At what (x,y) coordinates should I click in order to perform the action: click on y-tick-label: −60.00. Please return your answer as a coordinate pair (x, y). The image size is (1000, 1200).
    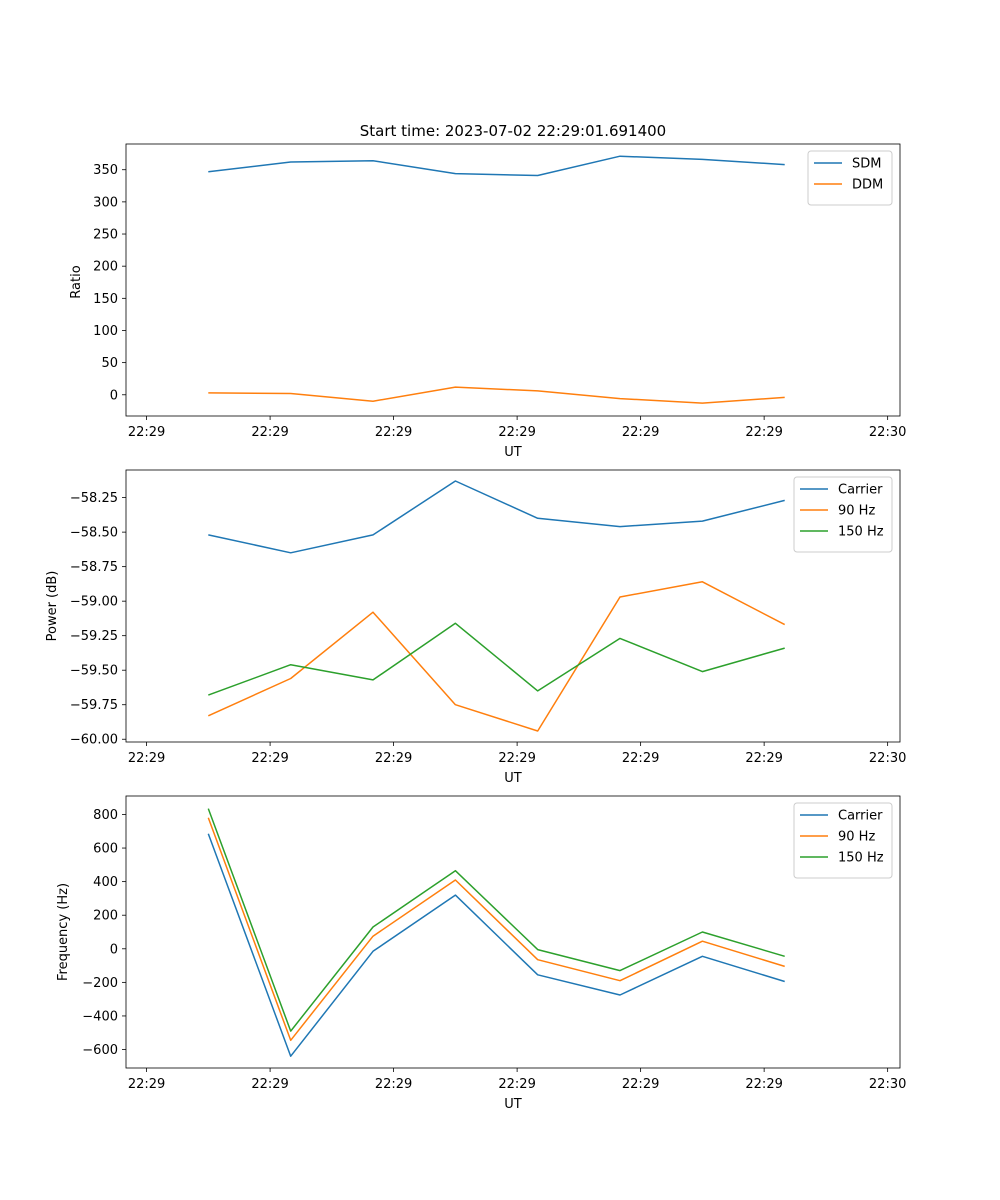
    Looking at the image, I should click on (94, 740).